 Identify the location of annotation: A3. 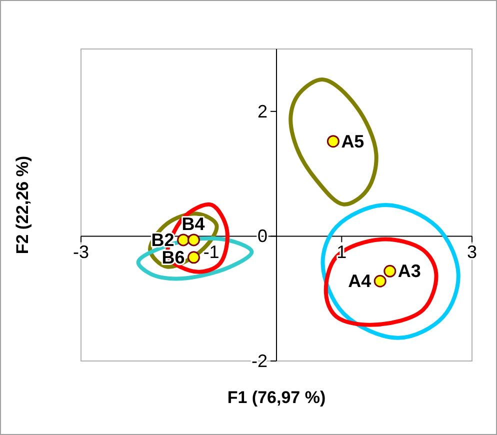
(409, 271).